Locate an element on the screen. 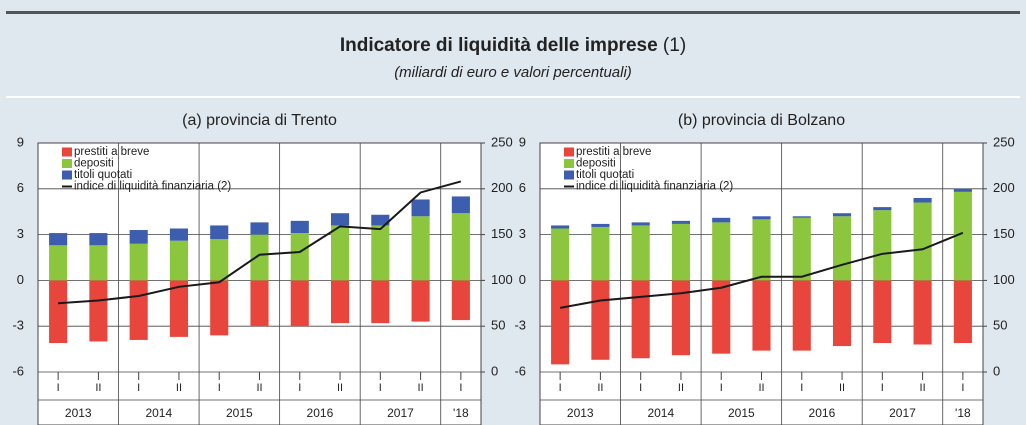  y2-tick-label: 250 is located at coordinates (1004, 141).